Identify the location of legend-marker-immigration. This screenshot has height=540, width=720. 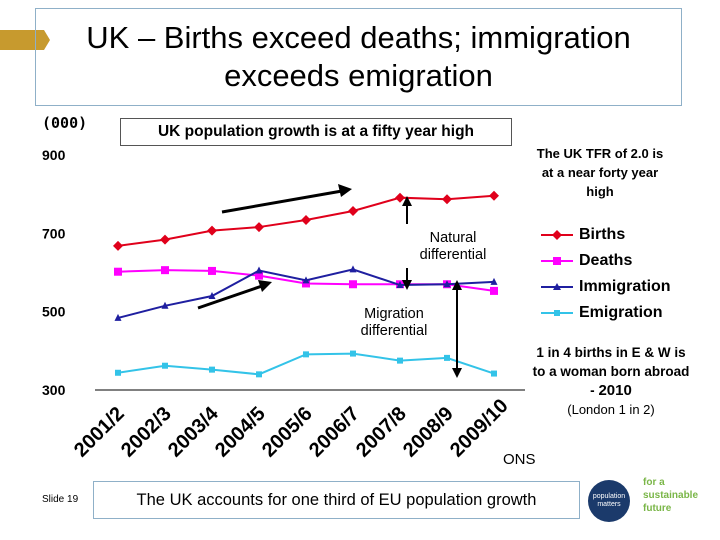
(557, 286).